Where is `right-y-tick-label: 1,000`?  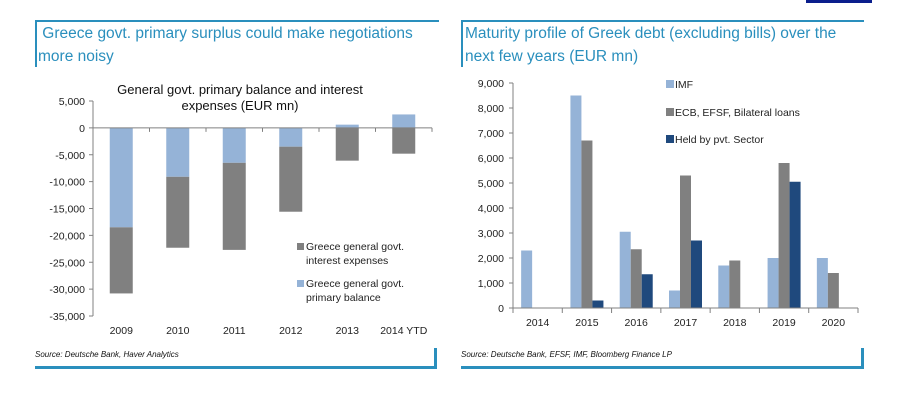
right-y-tick-label: 1,000 is located at coordinates (491, 284).